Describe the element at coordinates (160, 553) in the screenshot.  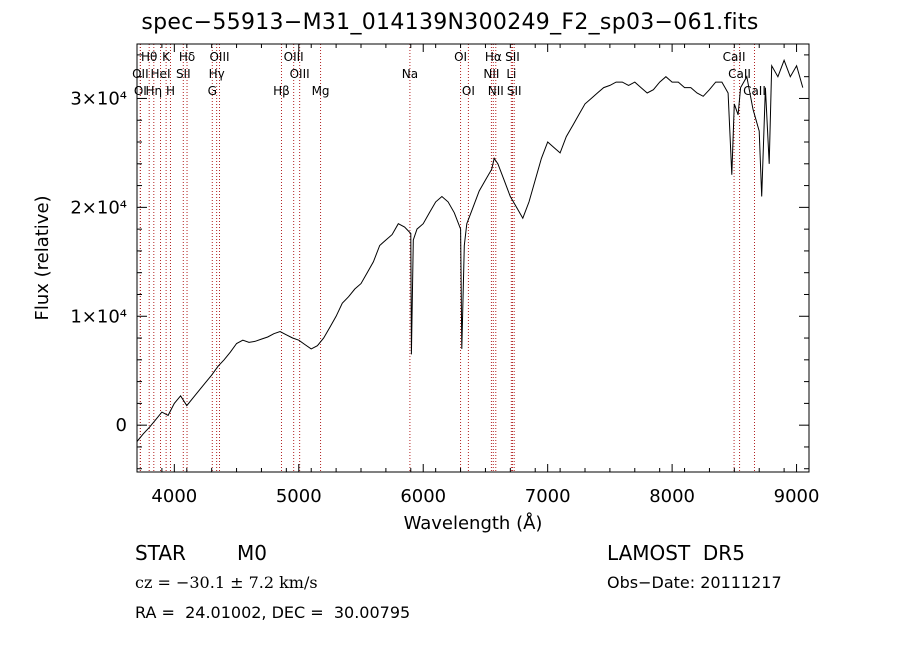
I see `object-class: STAR` at that location.